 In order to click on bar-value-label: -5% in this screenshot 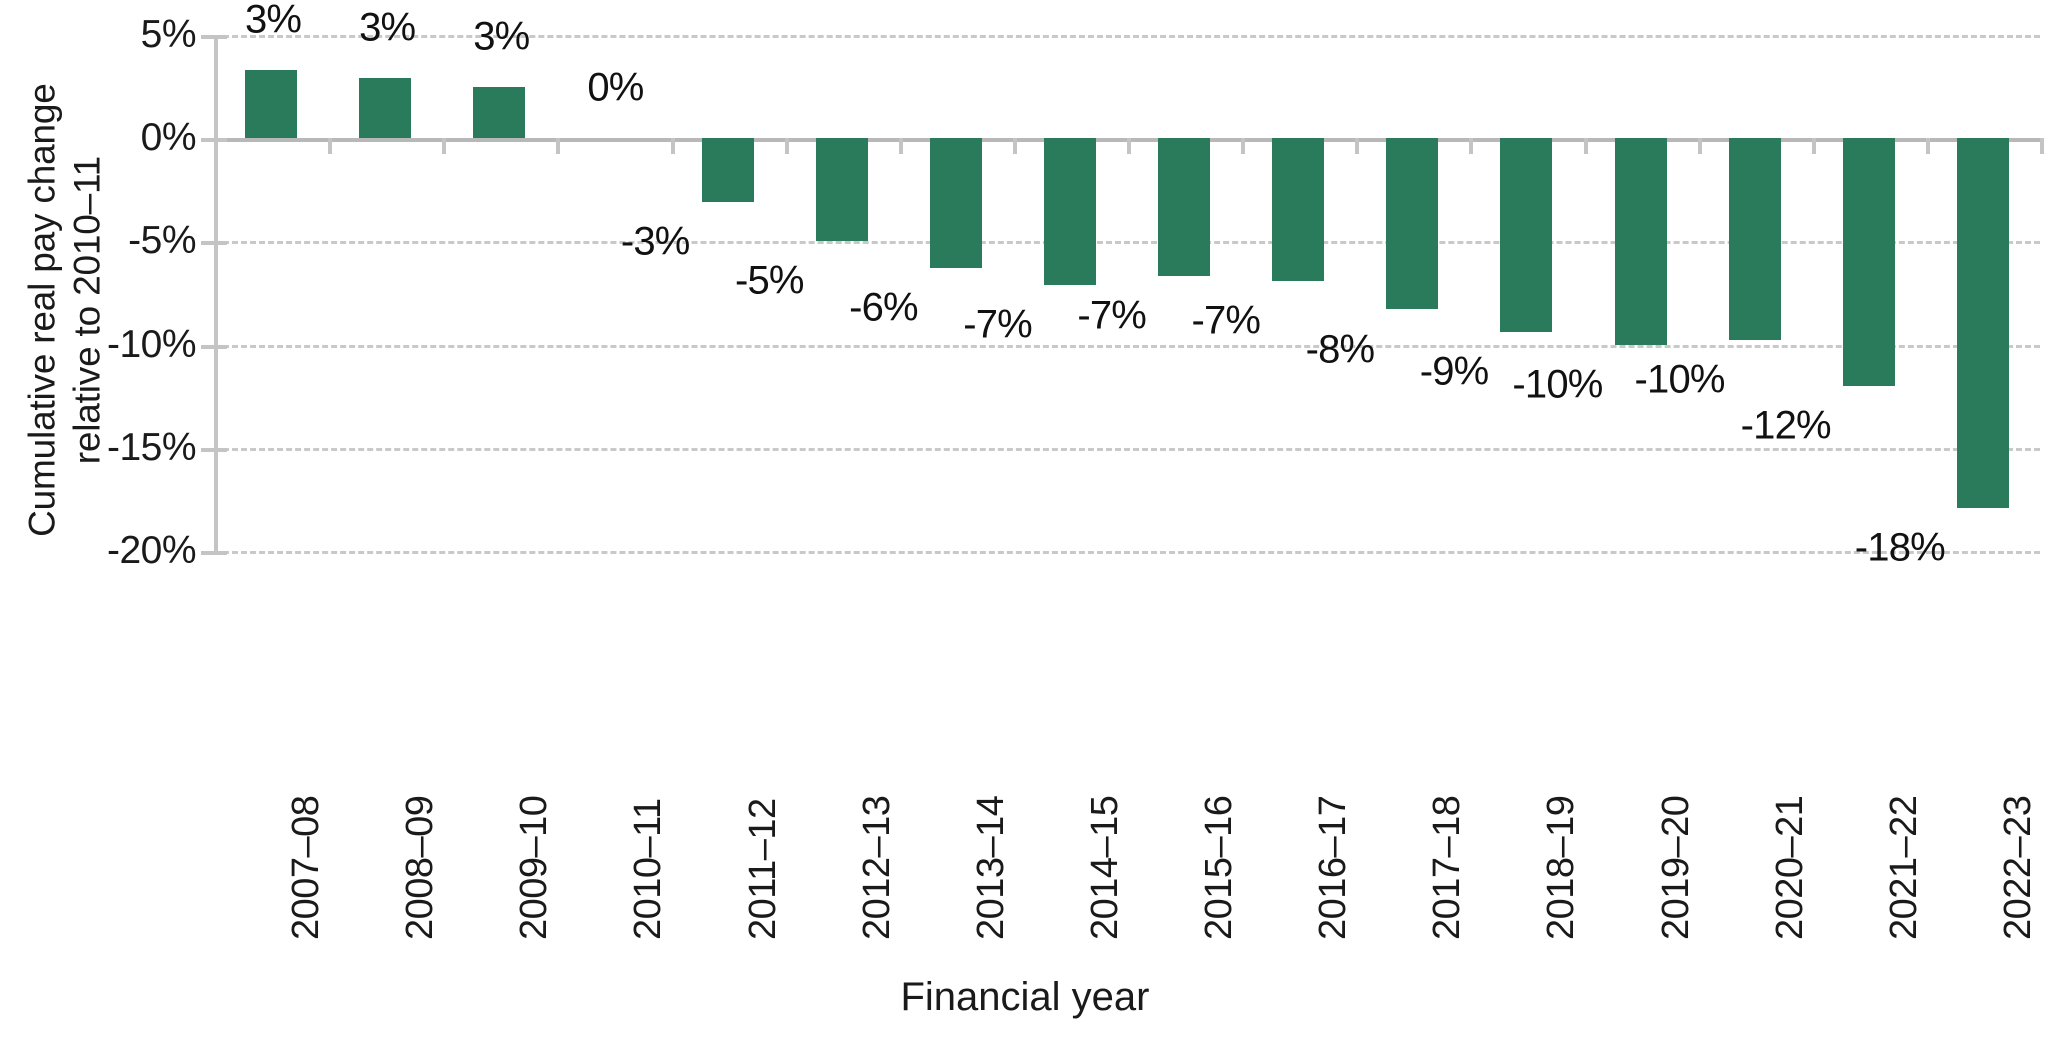, I will do `click(769, 280)`.